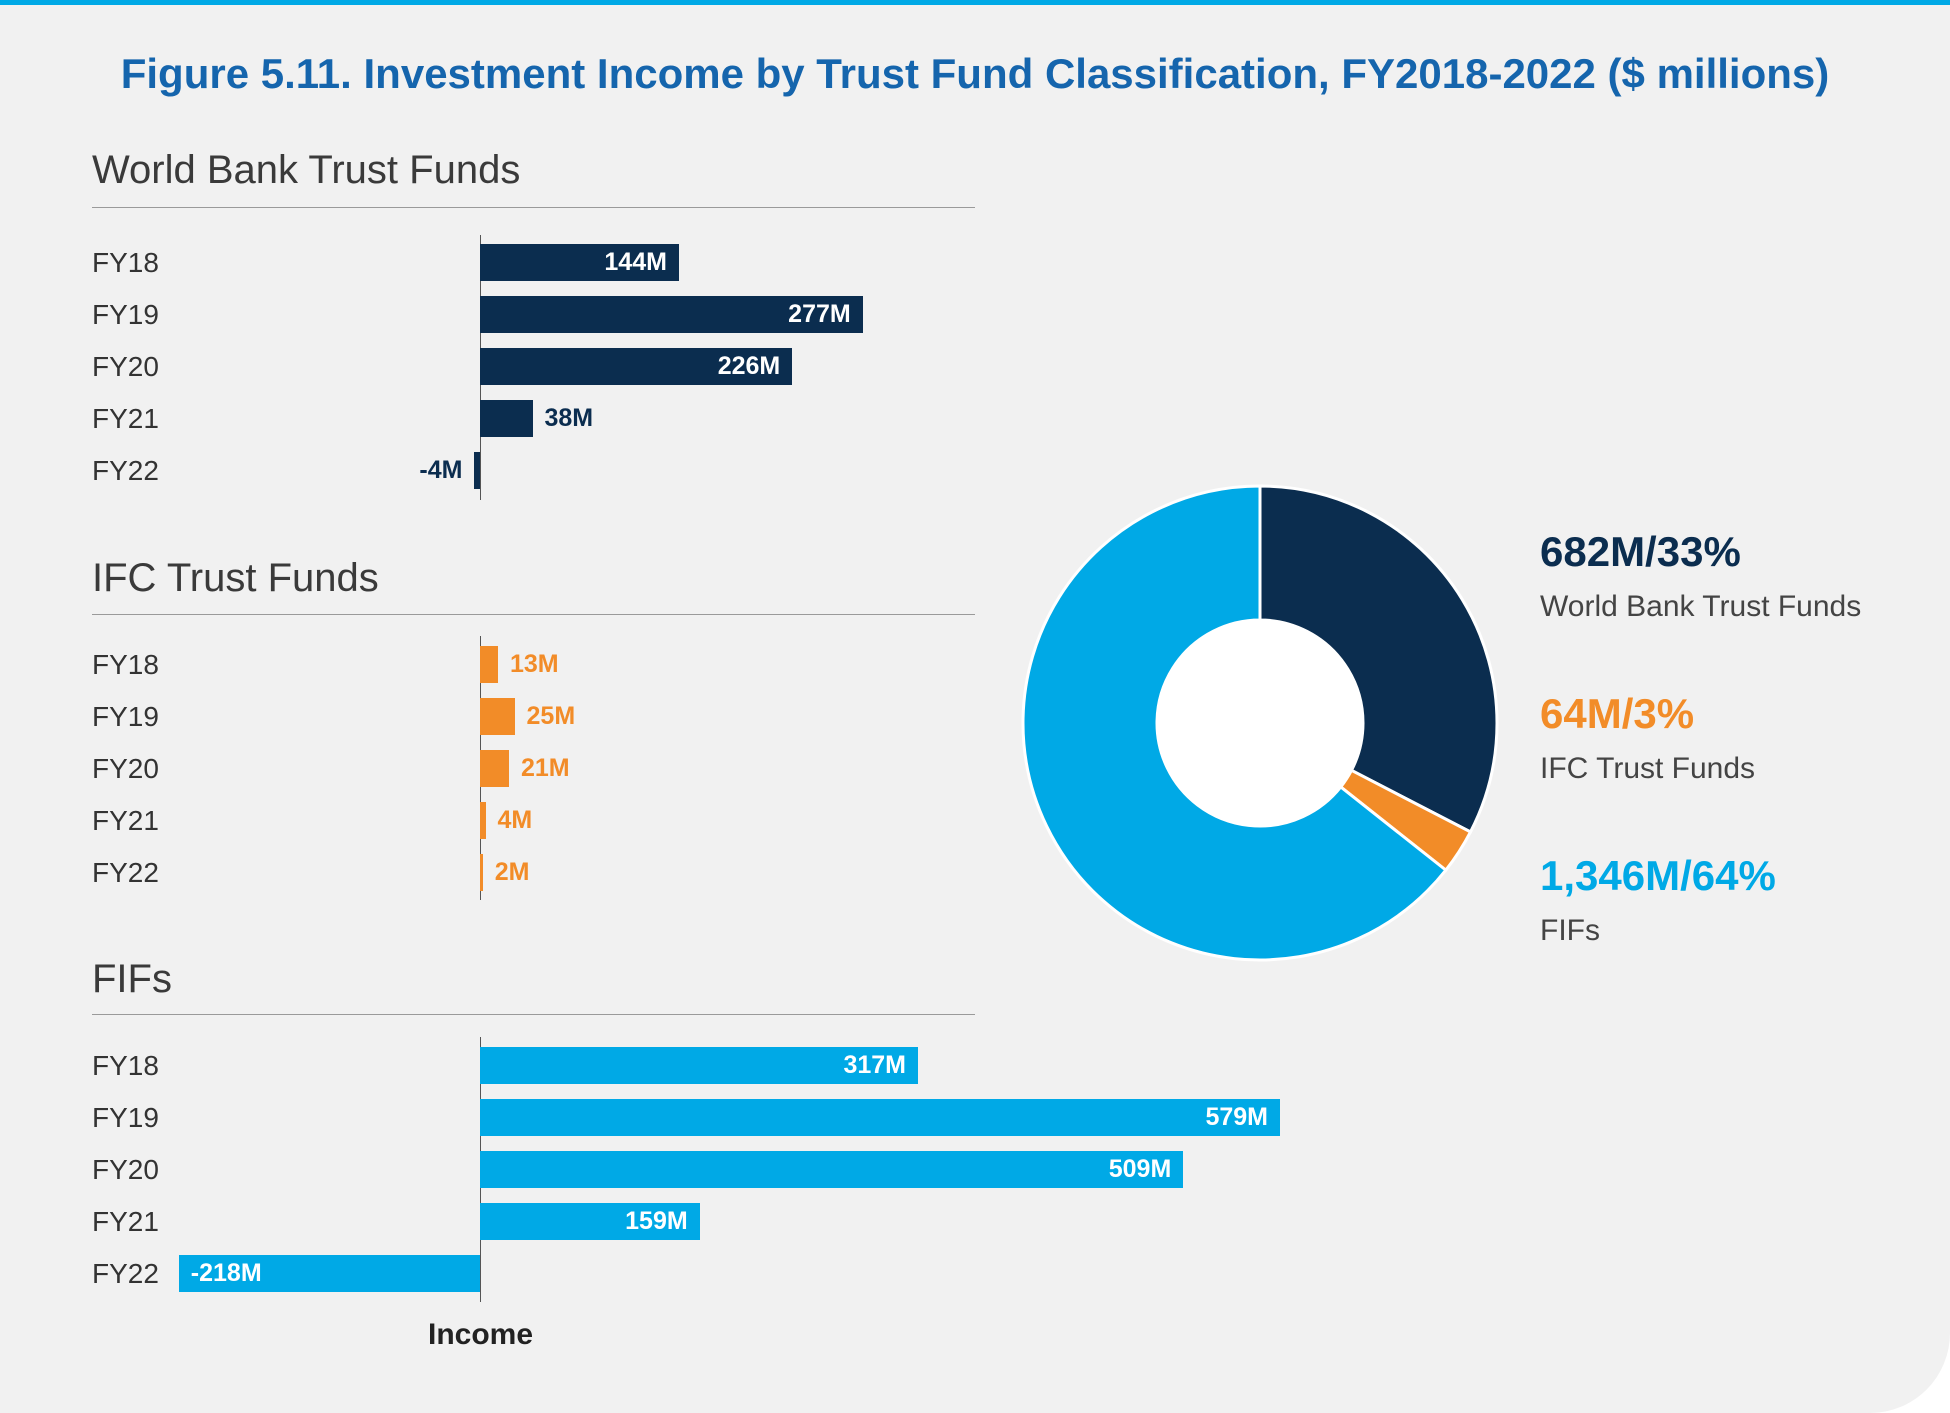 The height and width of the screenshot is (1413, 1950). What do you see at coordinates (125, 1169) in the screenshot?
I see `category-label-fifs-fy20: FY20` at bounding box center [125, 1169].